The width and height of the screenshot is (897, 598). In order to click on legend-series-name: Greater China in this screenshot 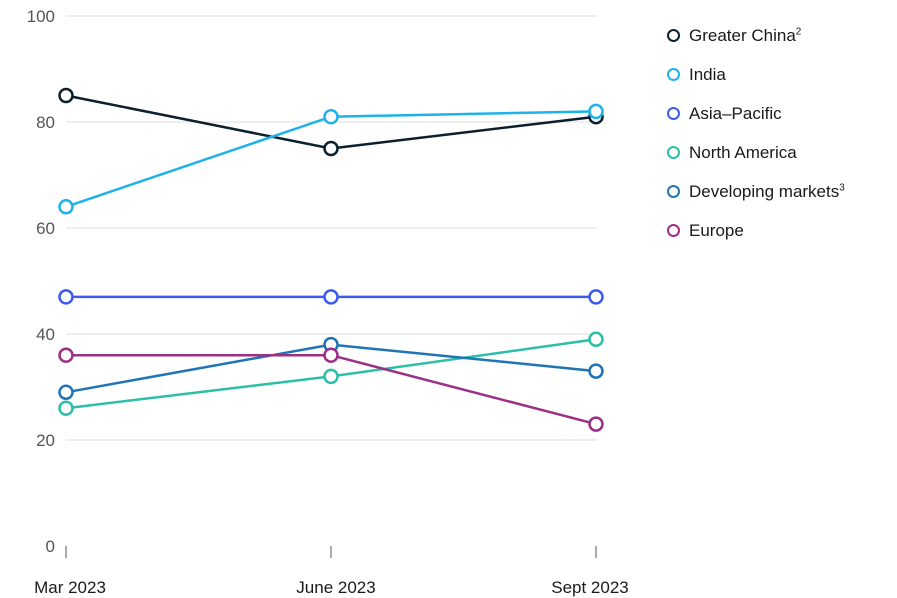, I will do `click(742, 35)`.